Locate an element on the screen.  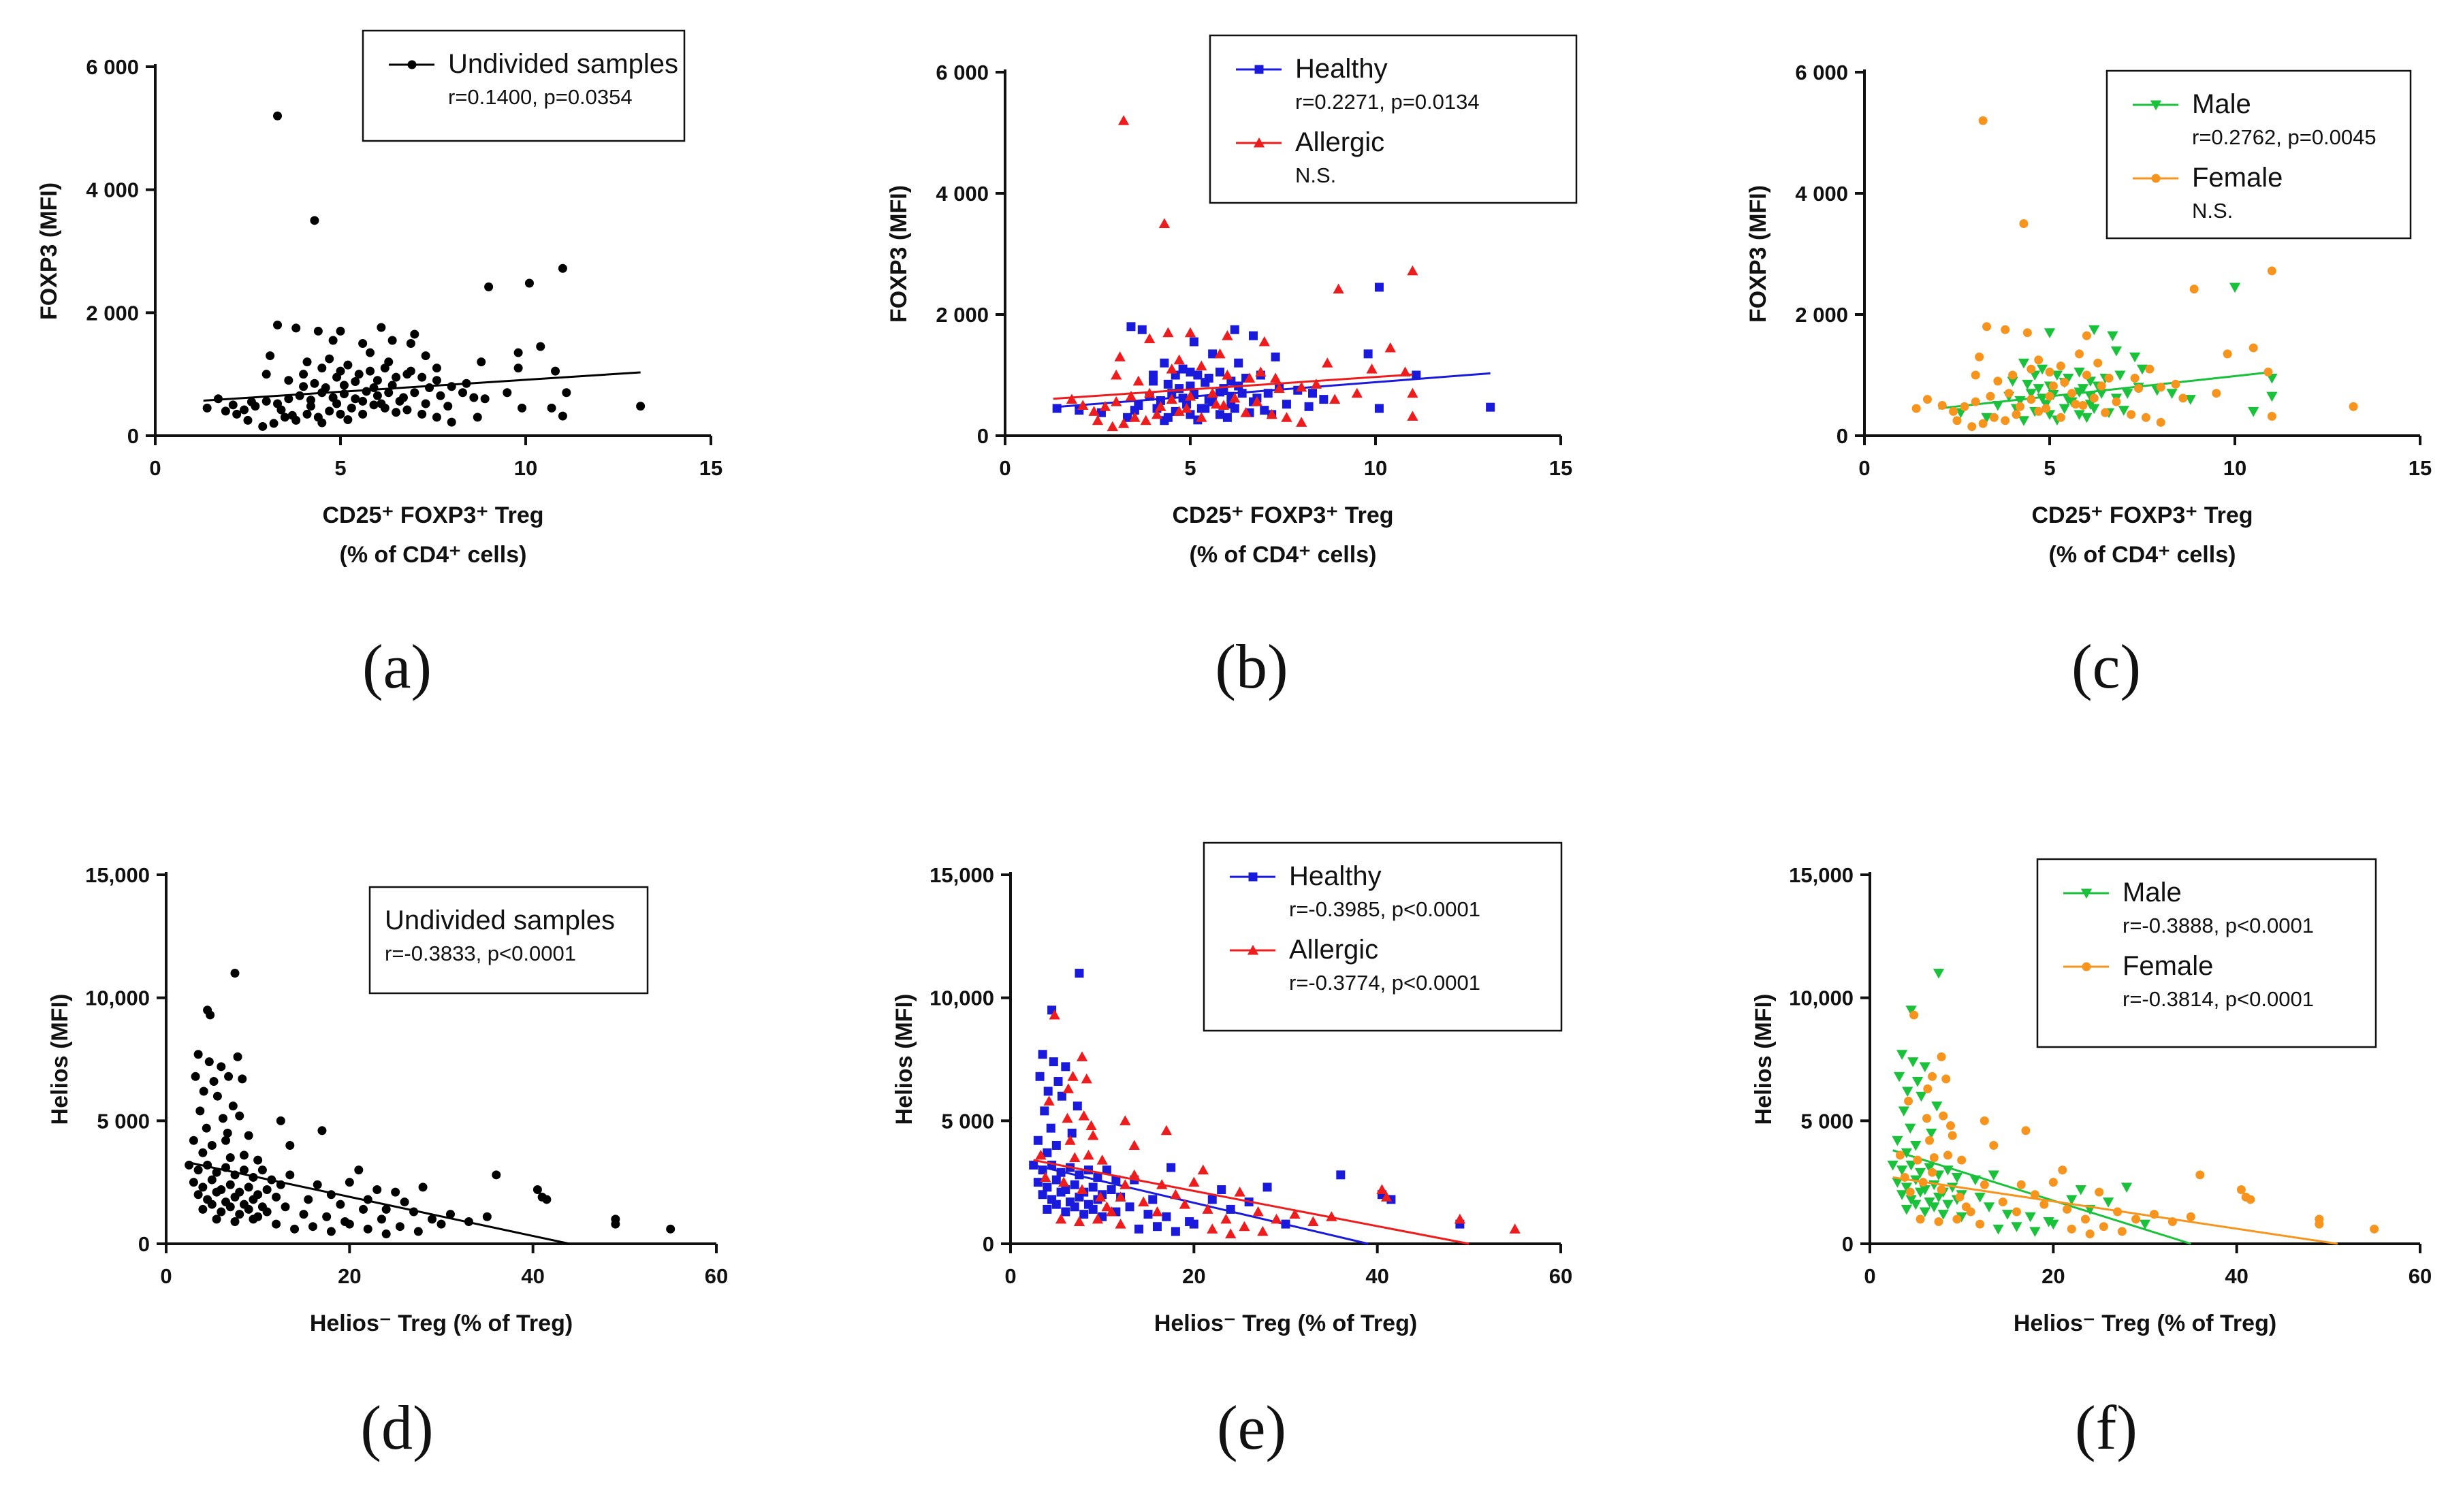
legend-marker-icon is located at coordinates (2156, 179).